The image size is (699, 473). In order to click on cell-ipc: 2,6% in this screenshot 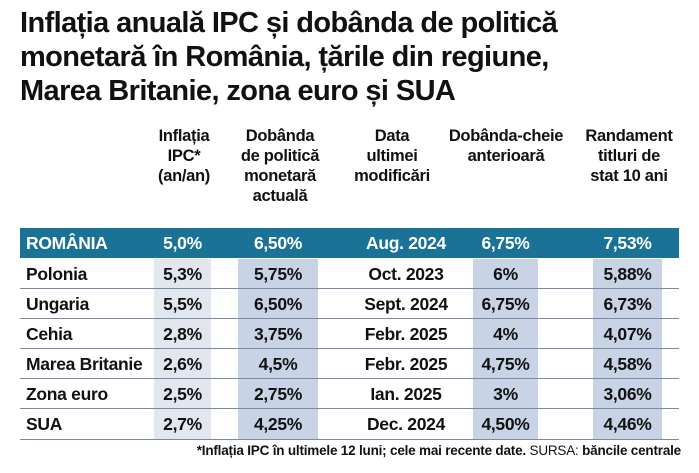, I will do `click(182, 364)`.